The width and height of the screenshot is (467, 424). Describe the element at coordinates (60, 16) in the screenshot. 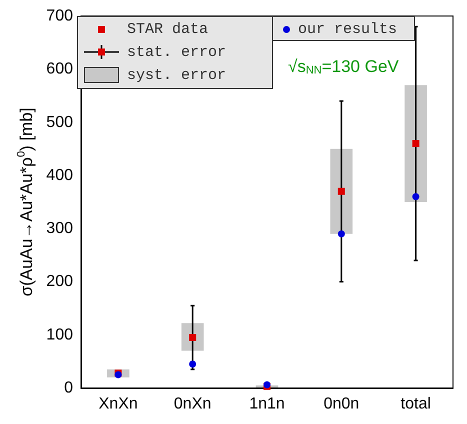

I see `y-tick-label: 700` at that location.